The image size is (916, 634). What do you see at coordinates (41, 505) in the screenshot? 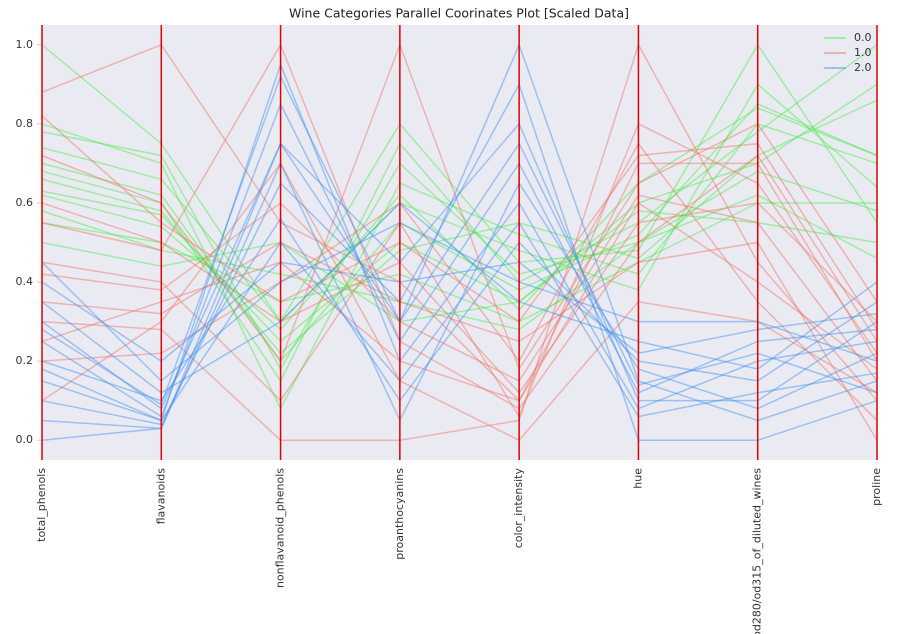
I see `axis-label: total_phenols` at bounding box center [41, 505].